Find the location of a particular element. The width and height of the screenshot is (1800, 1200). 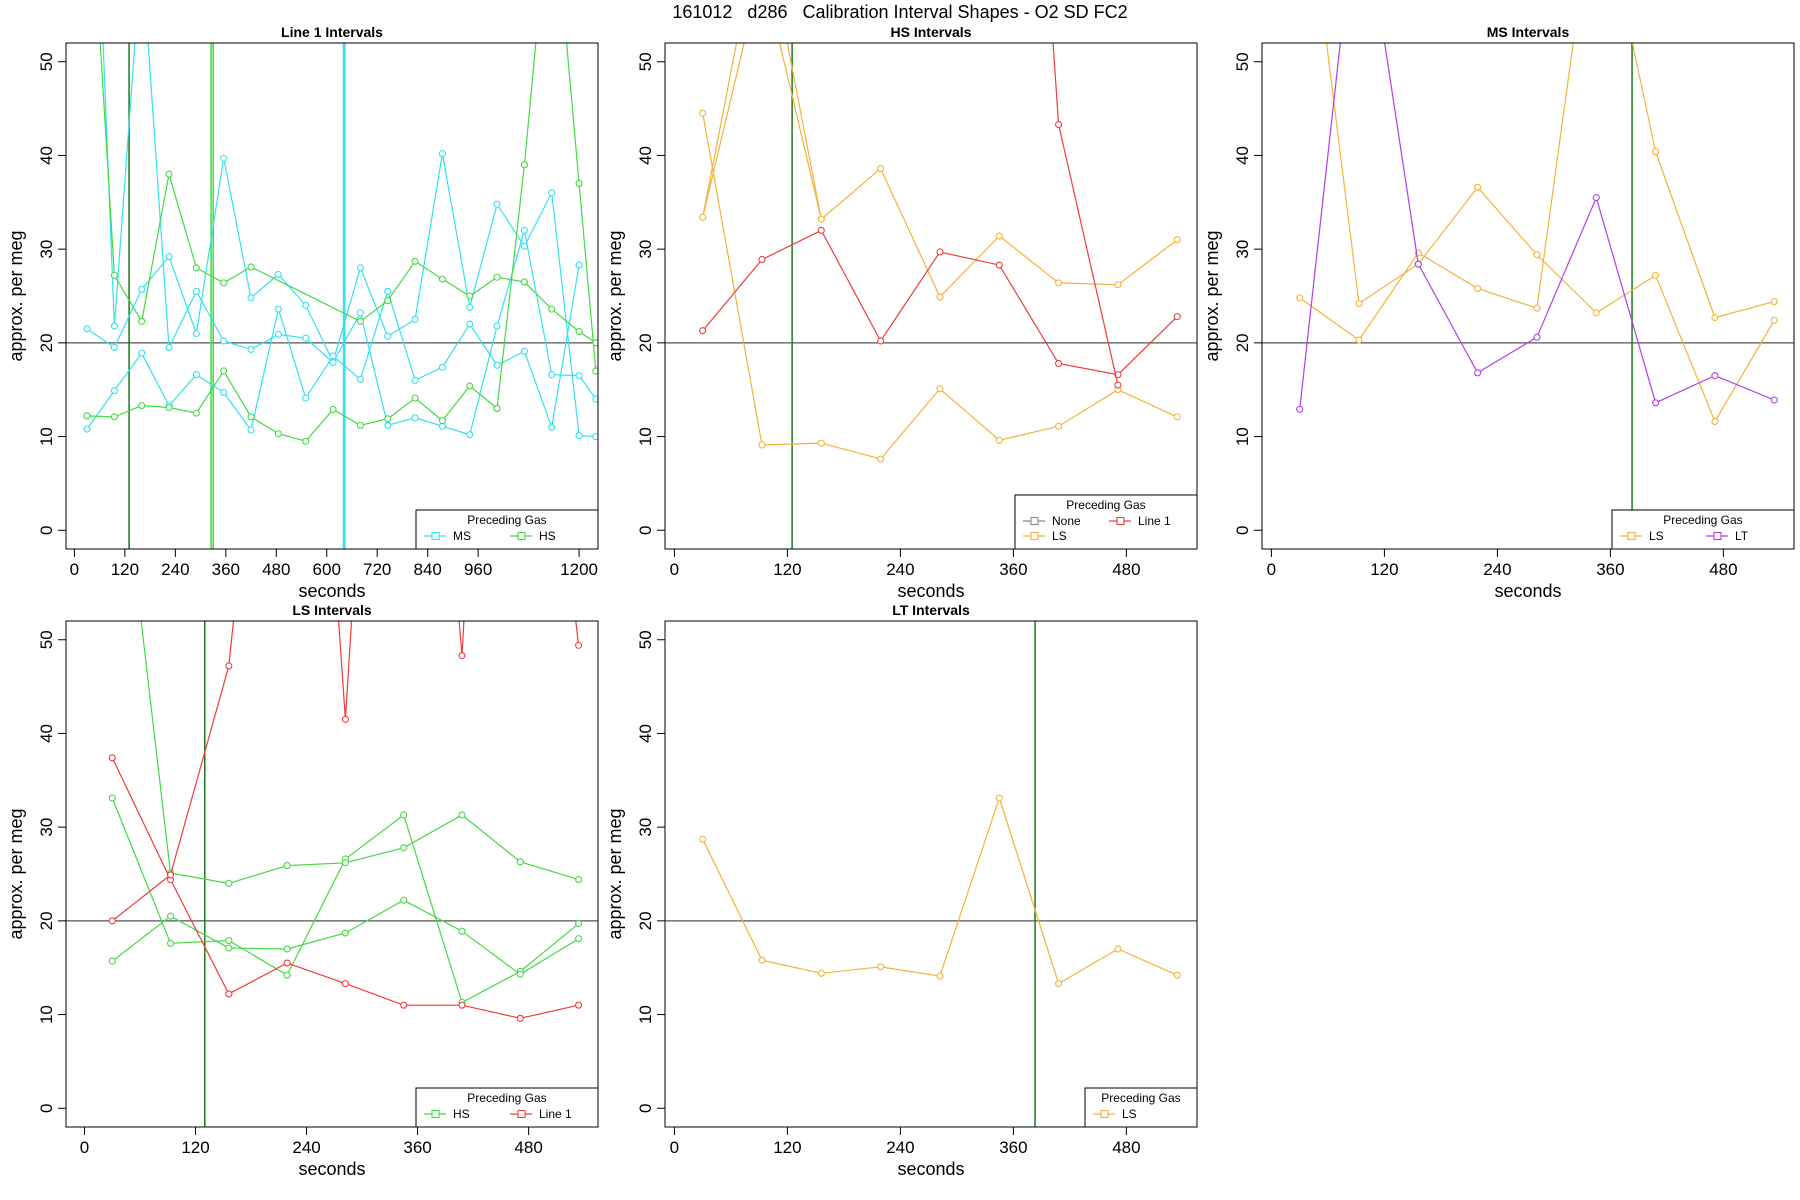

legend: Preceding Gas None Line 1 LS is located at coordinates (1106, 522).